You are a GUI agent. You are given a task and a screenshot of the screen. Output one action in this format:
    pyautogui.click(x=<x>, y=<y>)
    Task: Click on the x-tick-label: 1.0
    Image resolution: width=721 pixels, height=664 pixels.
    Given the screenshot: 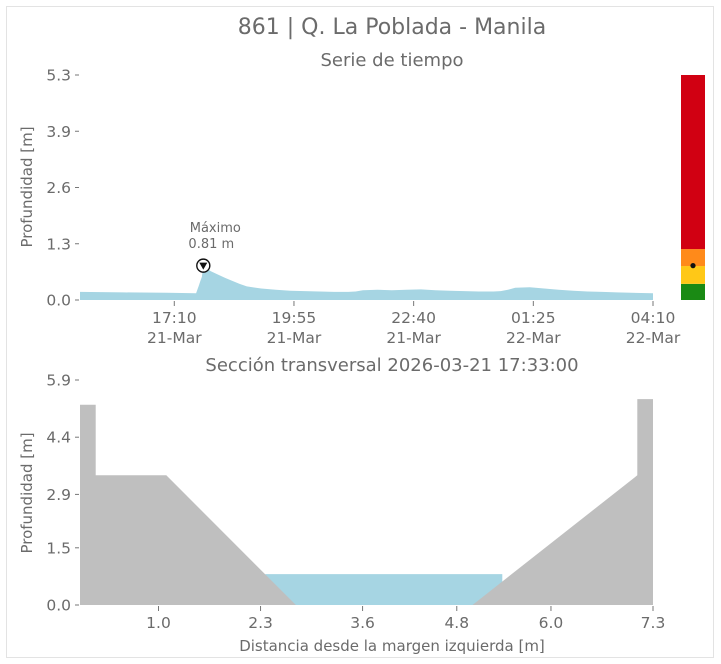 What is the action you would take?
    pyautogui.click(x=158, y=623)
    